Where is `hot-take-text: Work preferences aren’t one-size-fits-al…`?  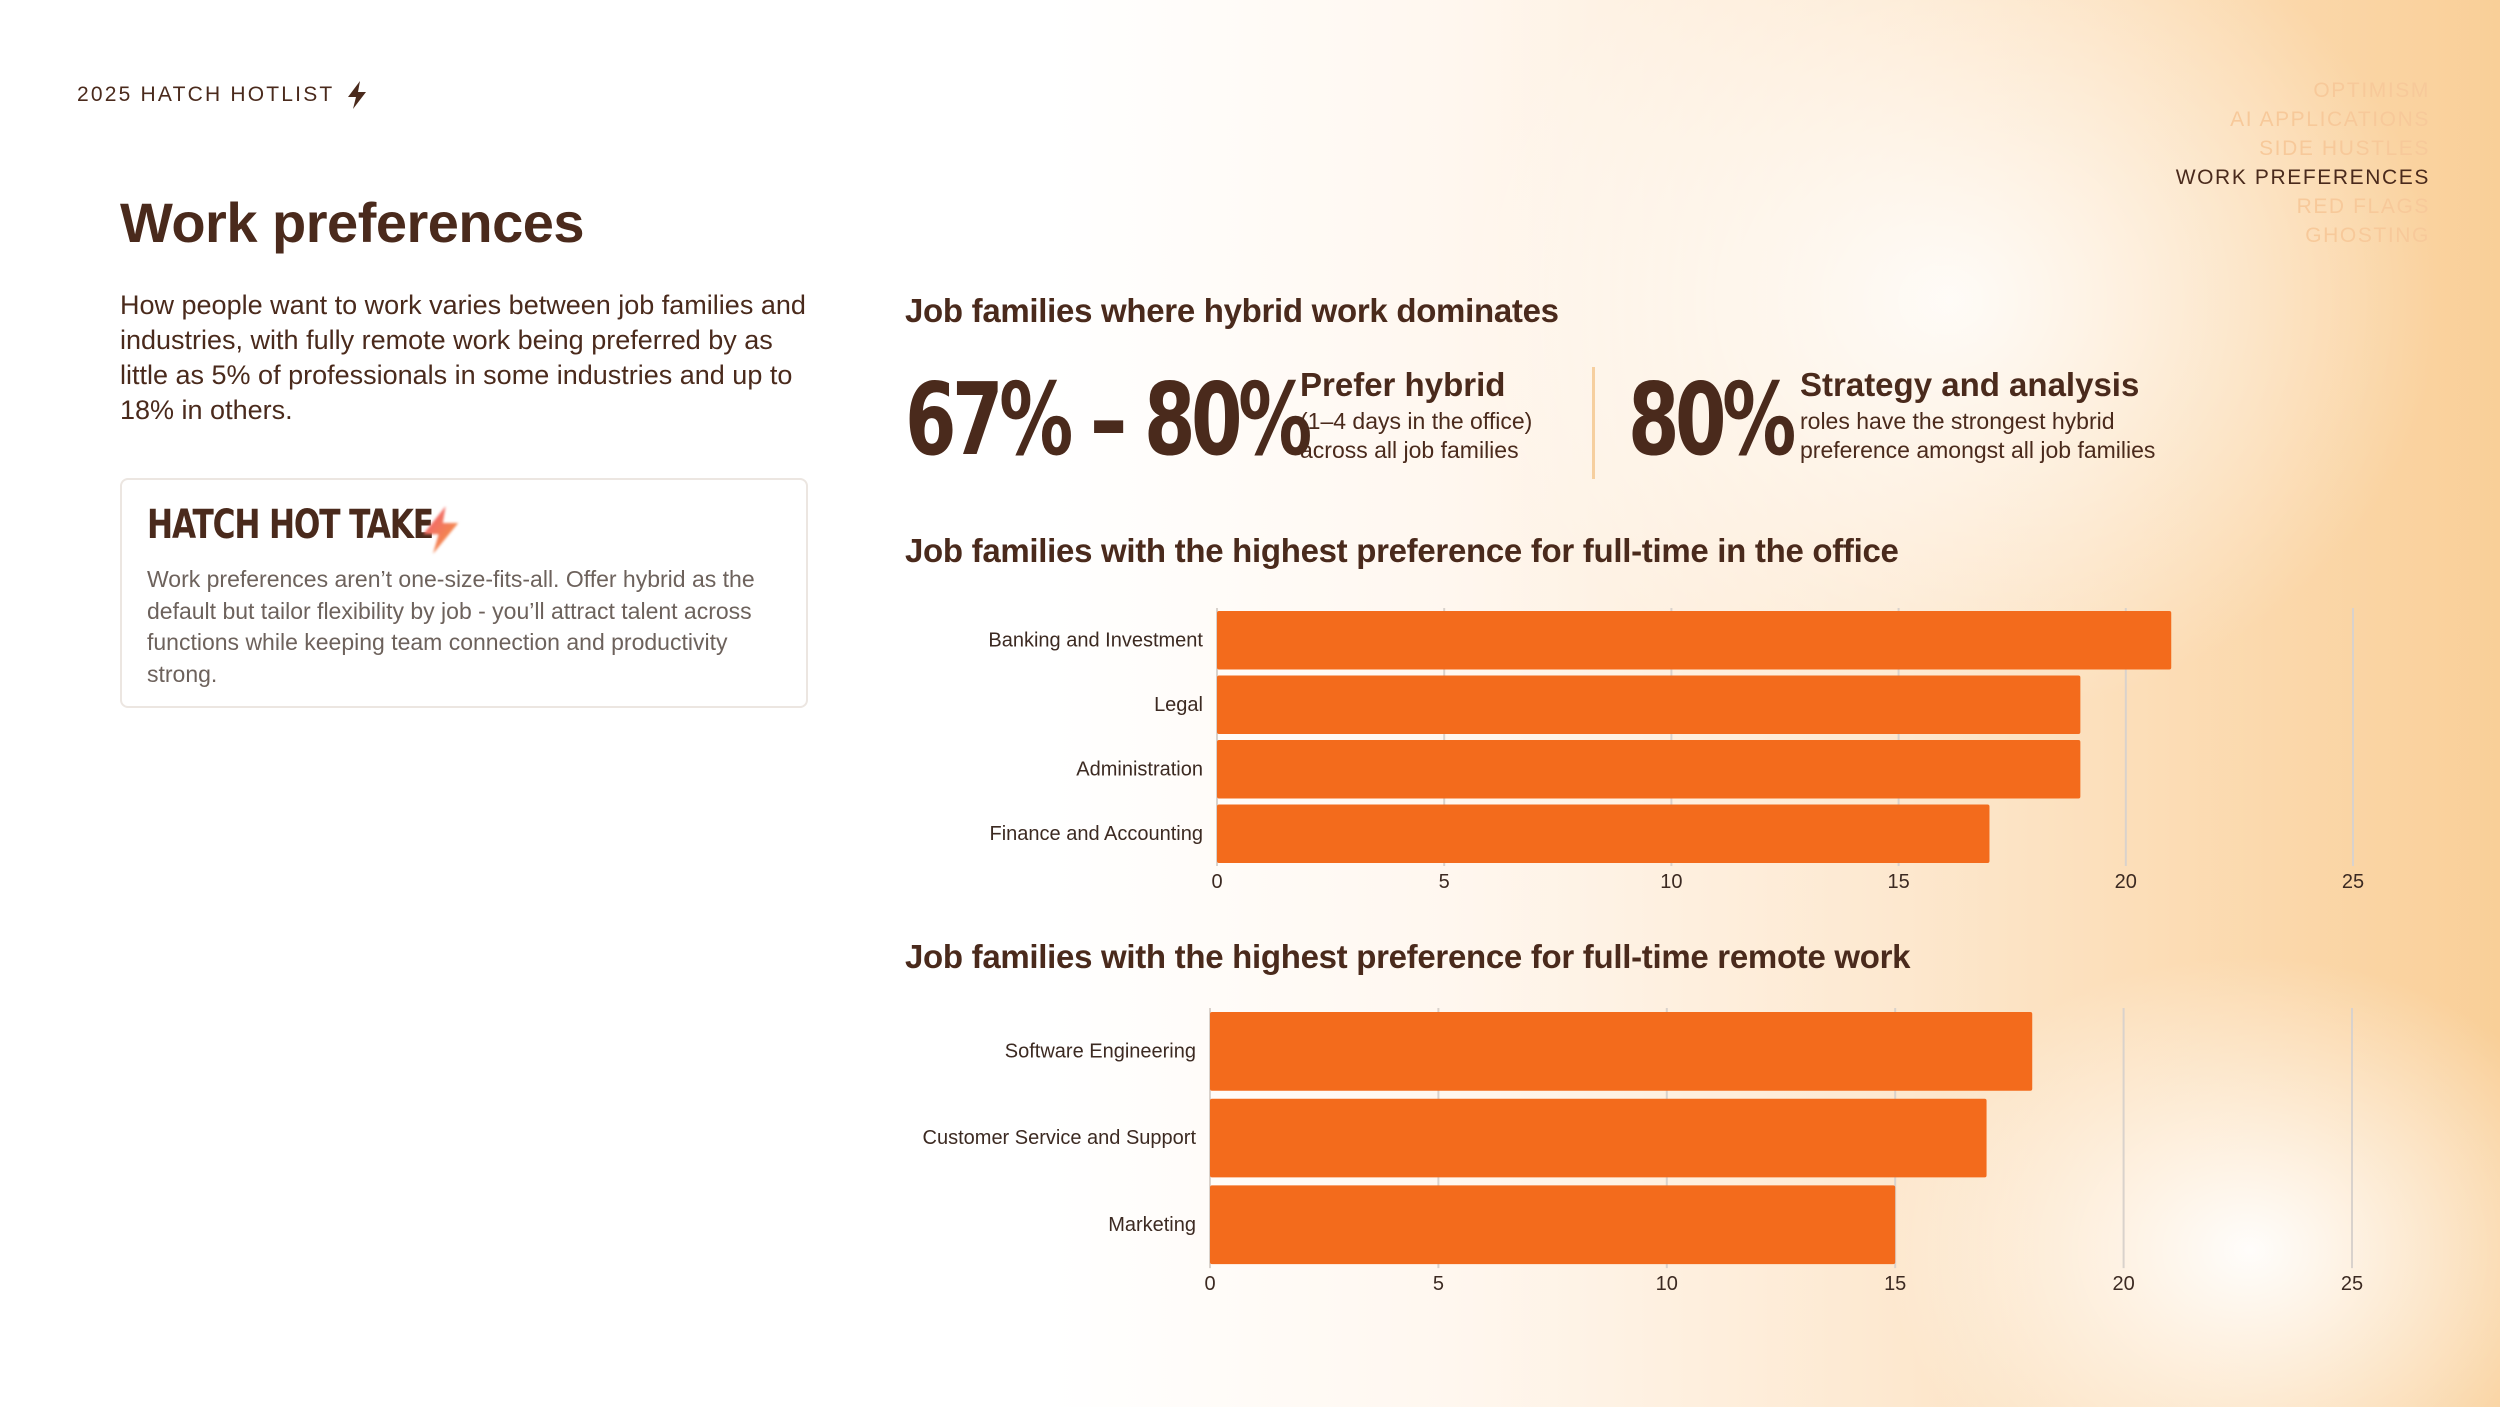
hot-take-text: Work preferences aren’t one-size-fits-al… is located at coordinates (451, 626).